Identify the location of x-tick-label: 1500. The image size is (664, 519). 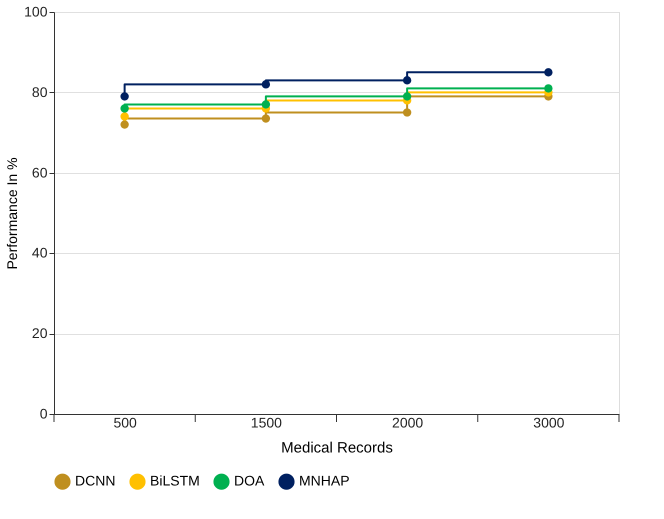
(266, 422).